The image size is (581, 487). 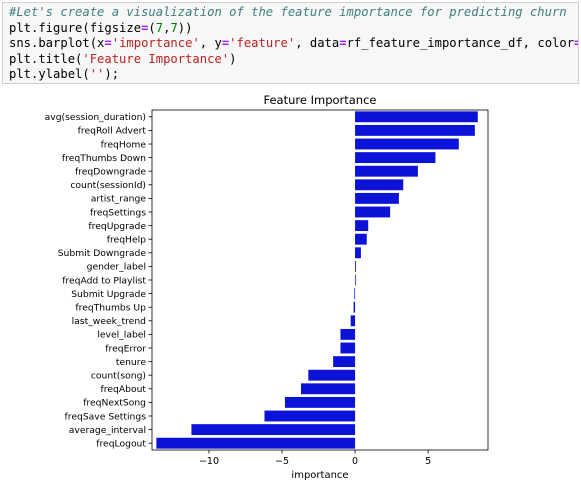 I want to click on y-tick-label: freqRoll Advert, so click(x=112, y=131).